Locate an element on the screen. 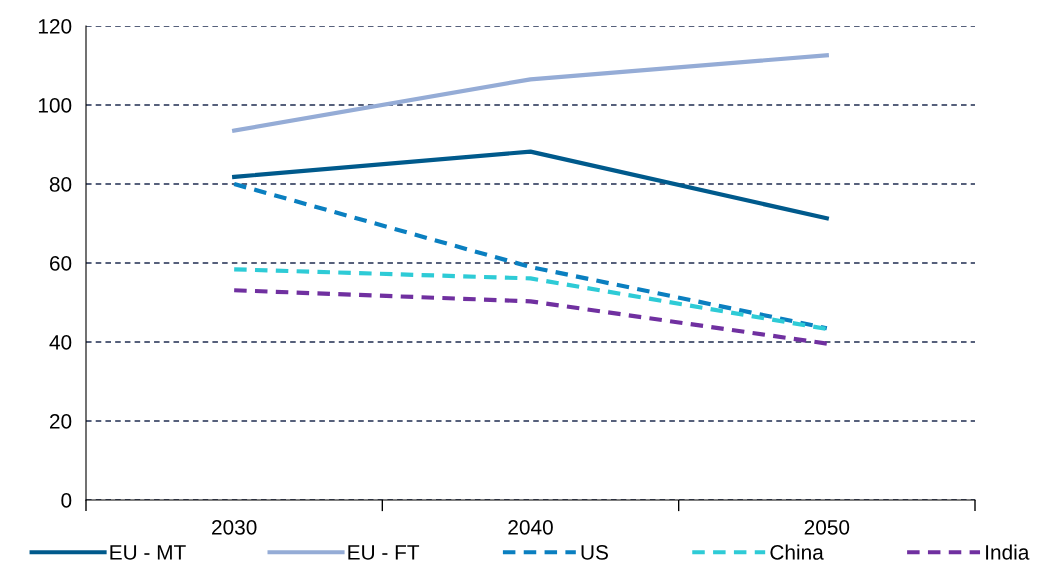 The height and width of the screenshot is (587, 1047). x-tick-label: 2040 is located at coordinates (530, 527).